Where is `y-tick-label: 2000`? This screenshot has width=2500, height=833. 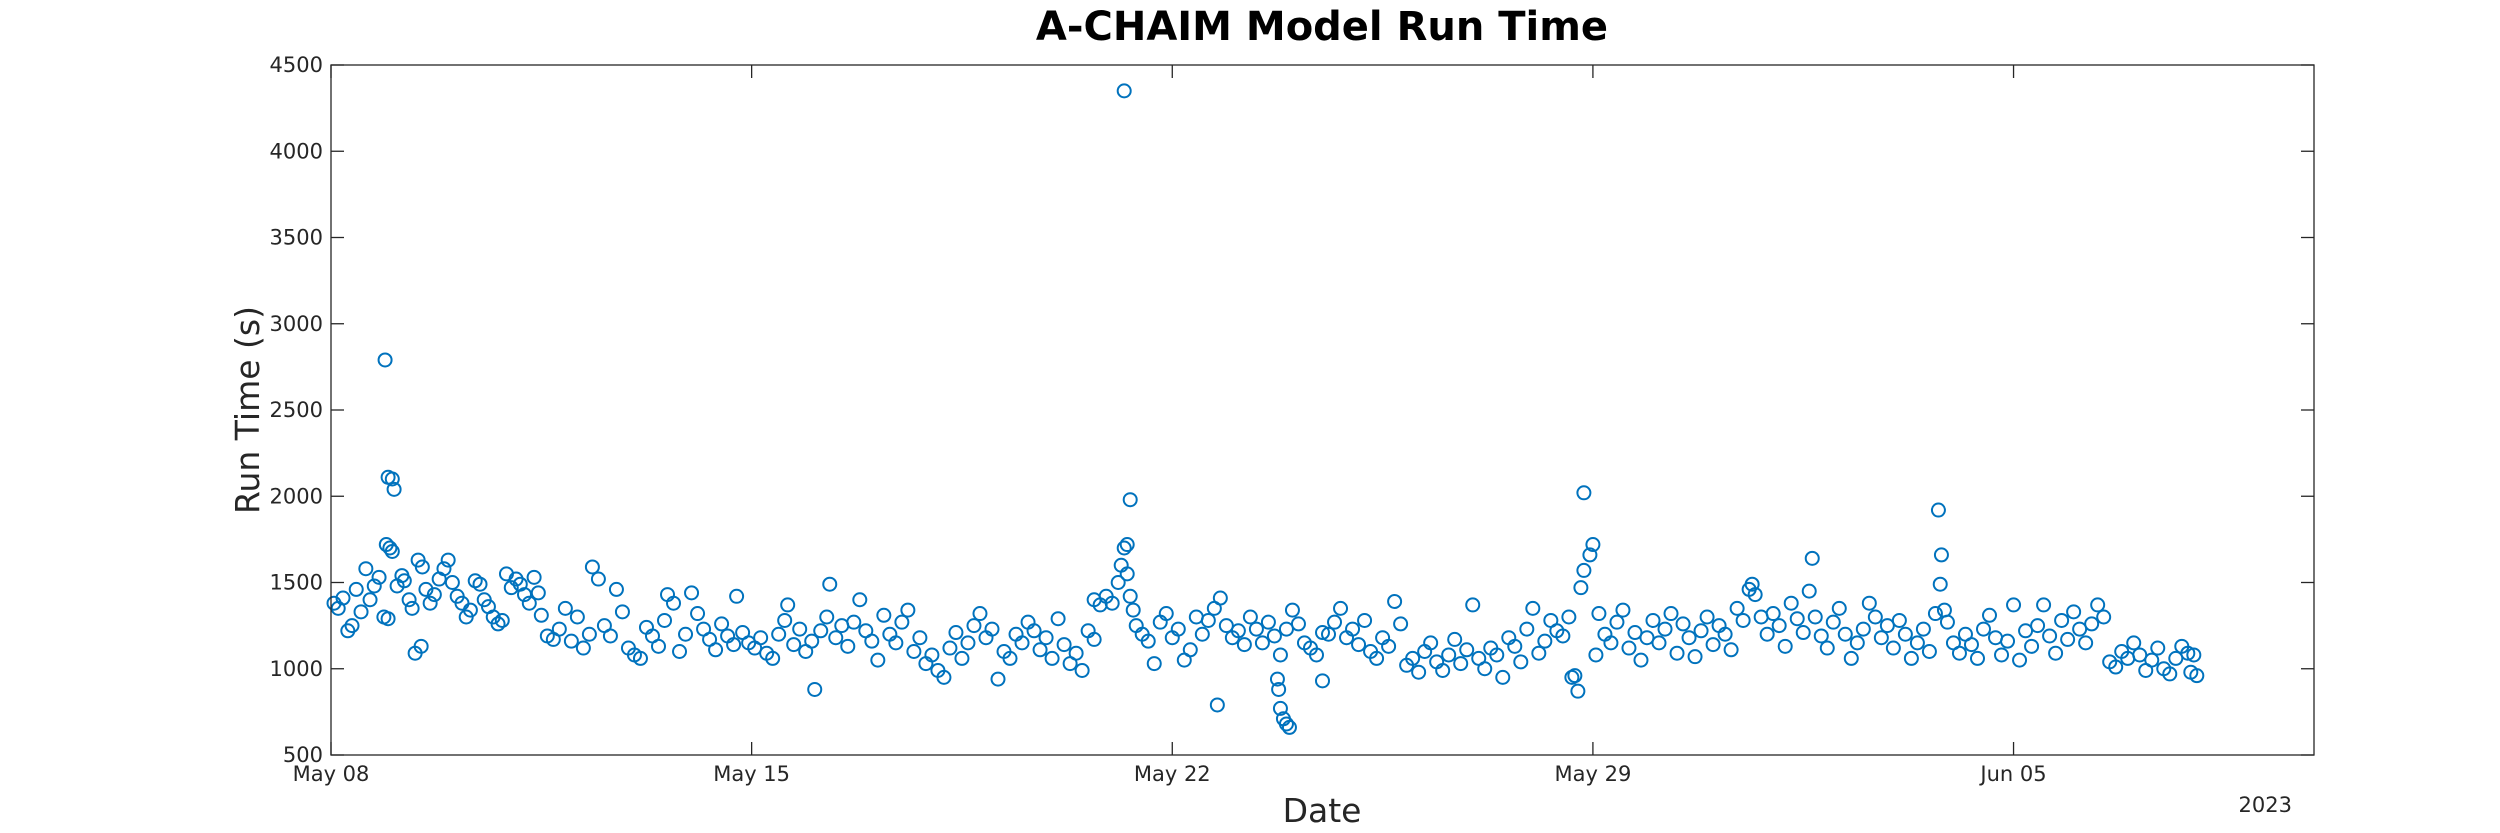 y-tick-label: 2000 is located at coordinates (296, 496).